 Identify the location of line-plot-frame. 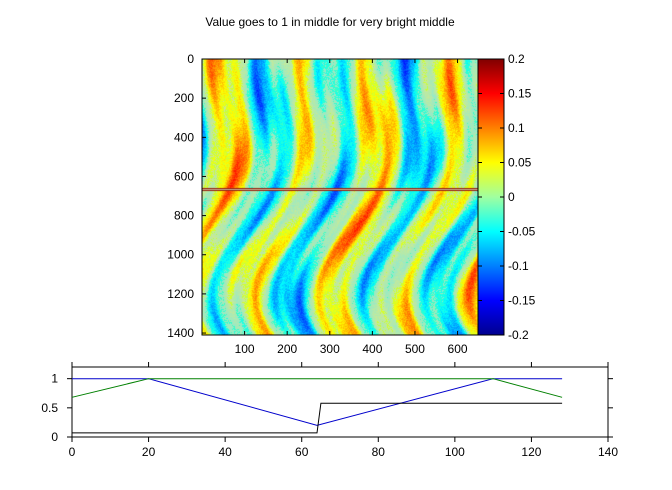
(340, 402).